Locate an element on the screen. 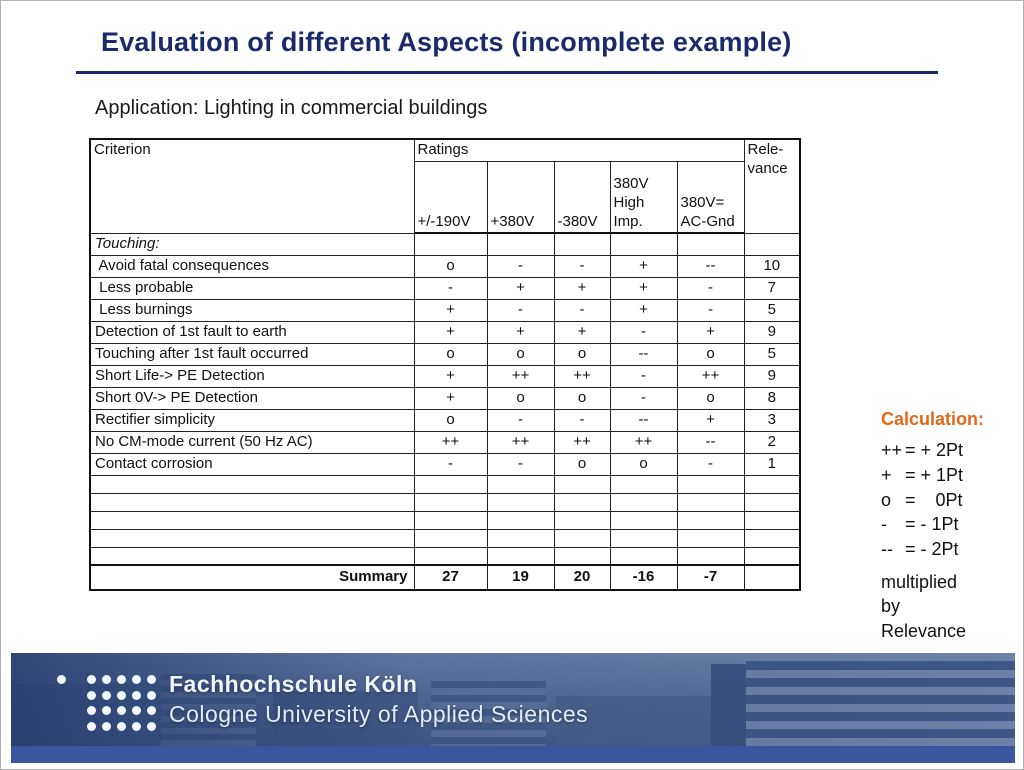 Image resolution: width=1024 pixels, height=770 pixels. relevance-cell: 8 is located at coordinates (772, 398).